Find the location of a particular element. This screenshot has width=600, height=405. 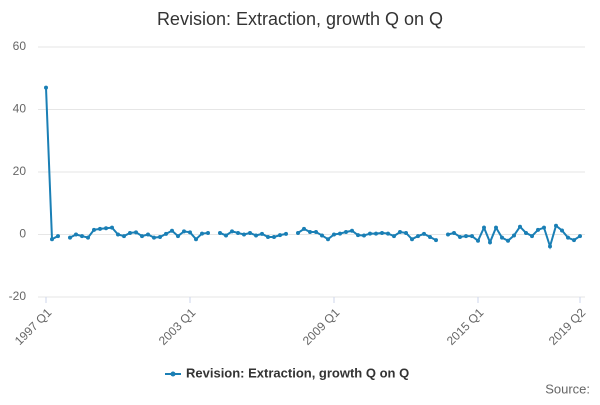

chart-title: Revision: Extraction, growth Q on Q is located at coordinates (300, 19).